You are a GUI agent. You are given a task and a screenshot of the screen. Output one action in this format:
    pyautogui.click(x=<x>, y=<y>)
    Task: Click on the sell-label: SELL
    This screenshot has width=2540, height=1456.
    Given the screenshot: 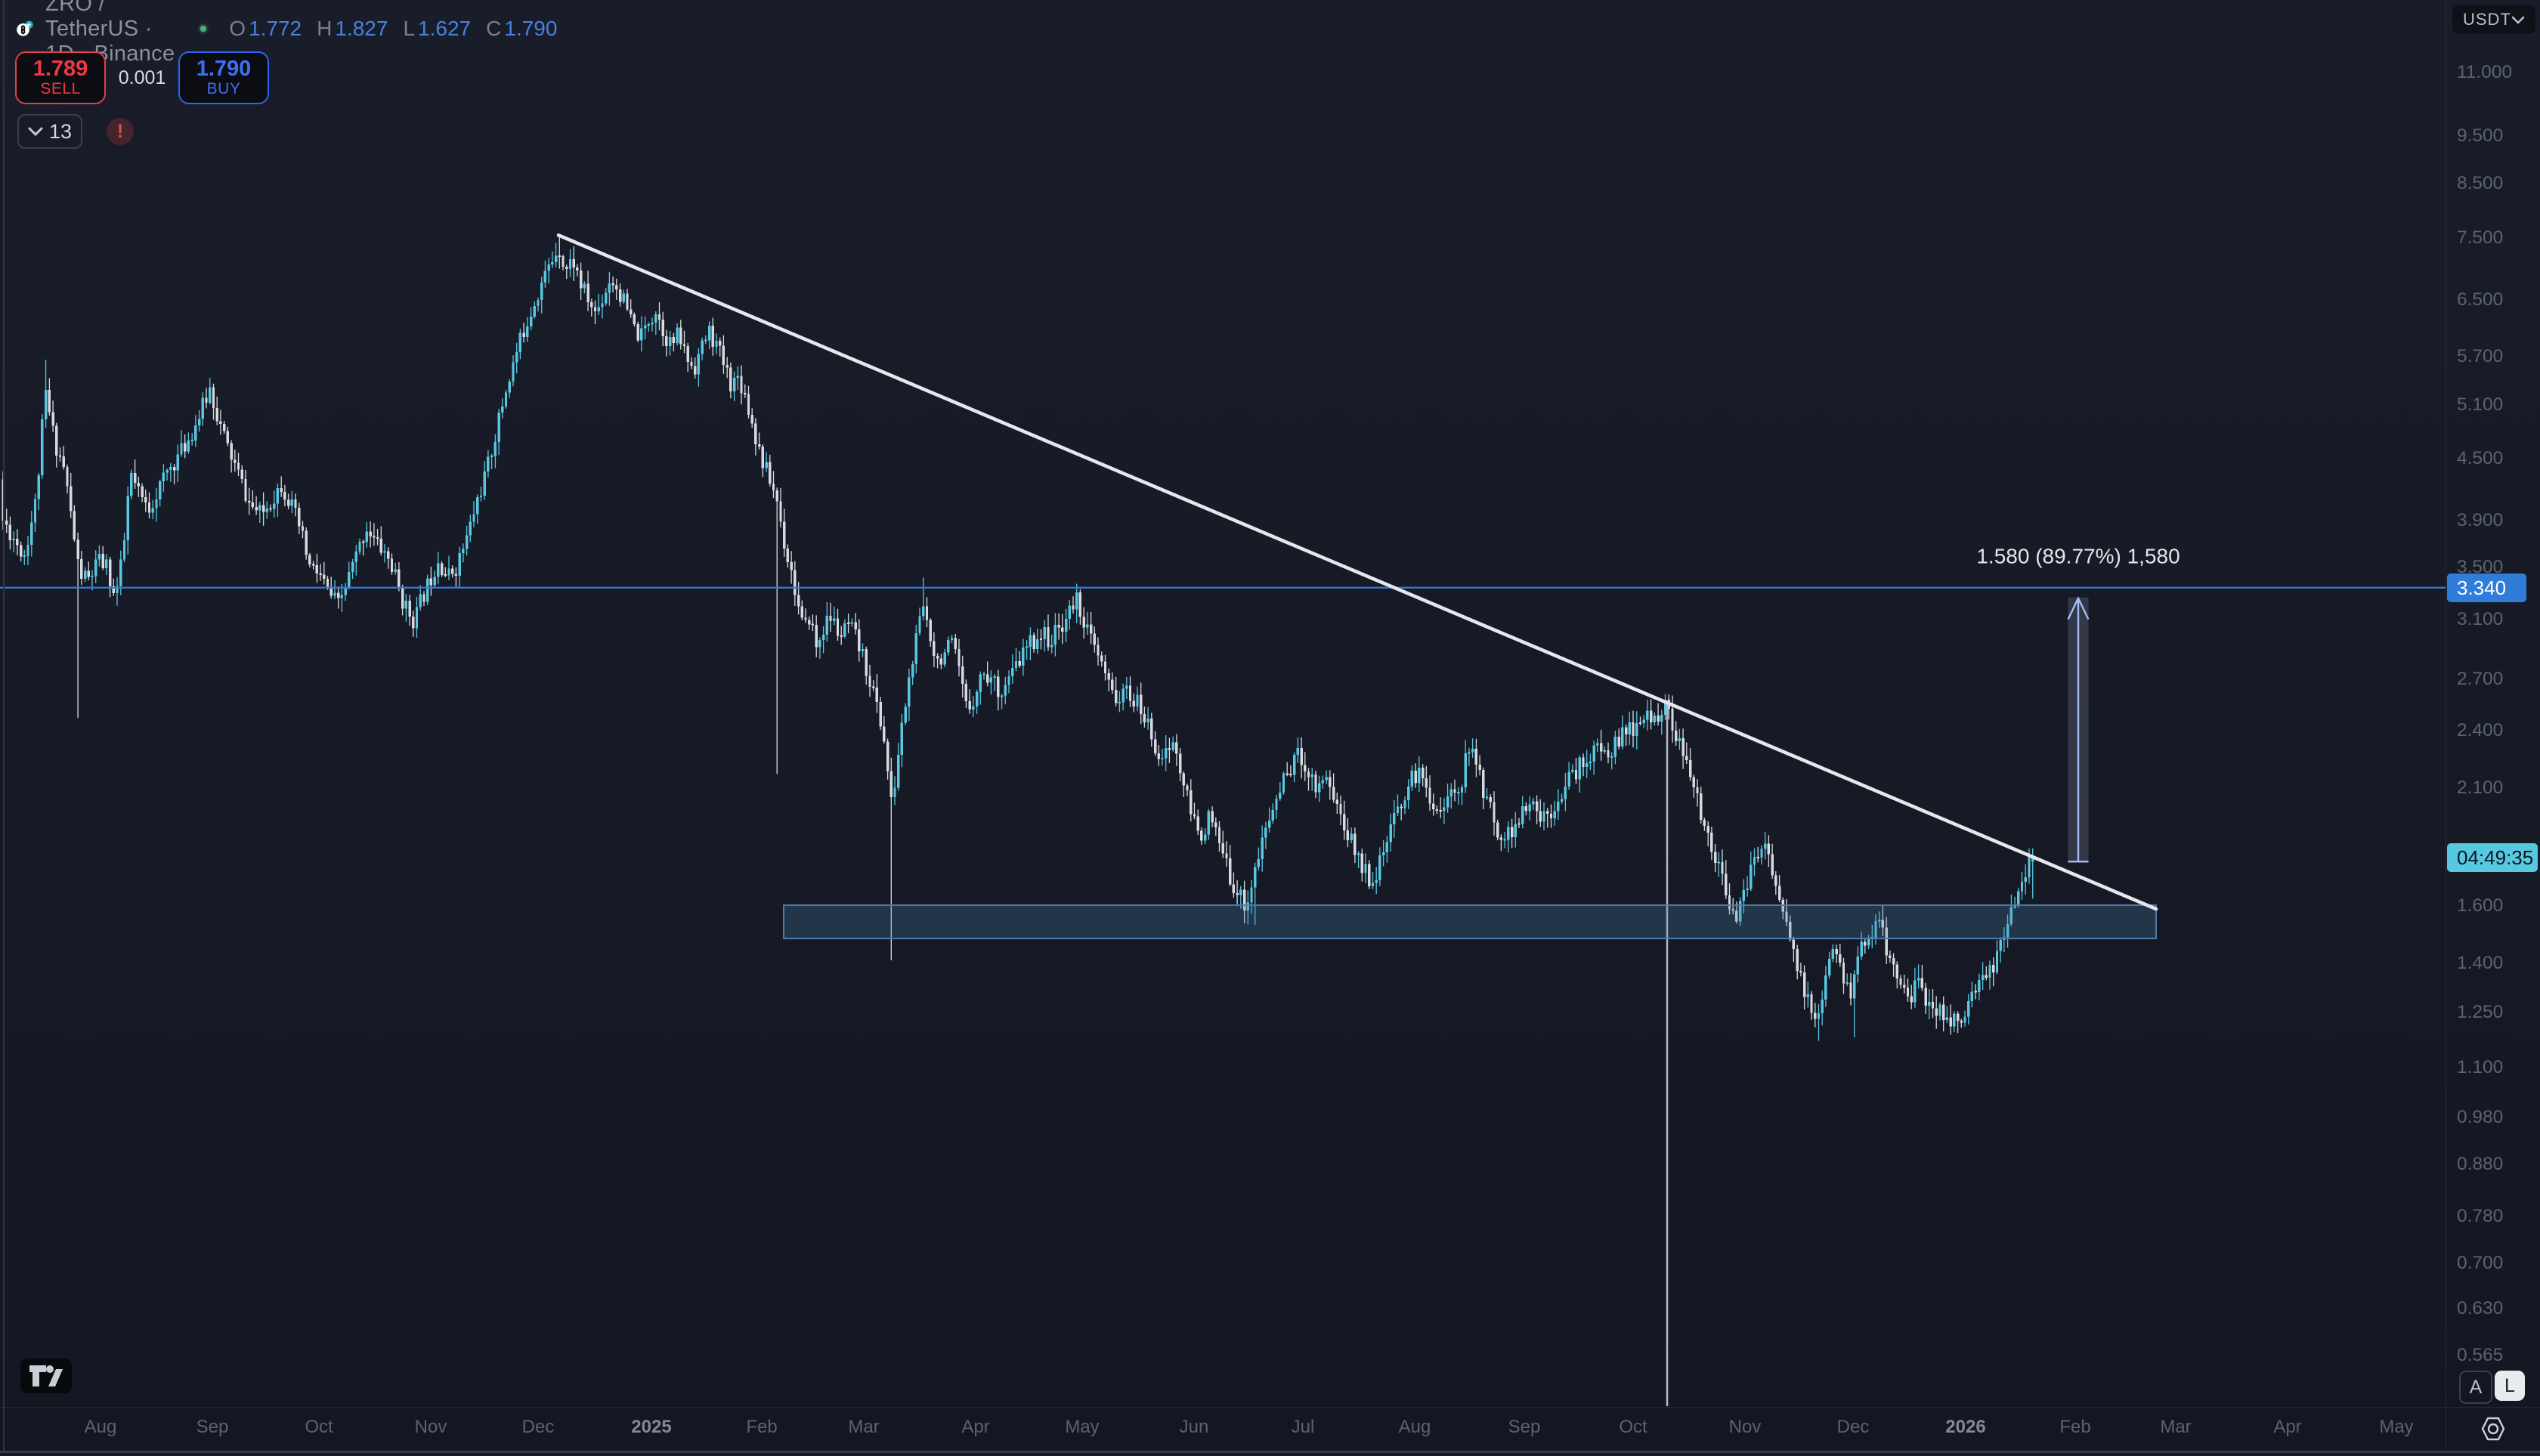 What is the action you would take?
    pyautogui.click(x=61, y=88)
    